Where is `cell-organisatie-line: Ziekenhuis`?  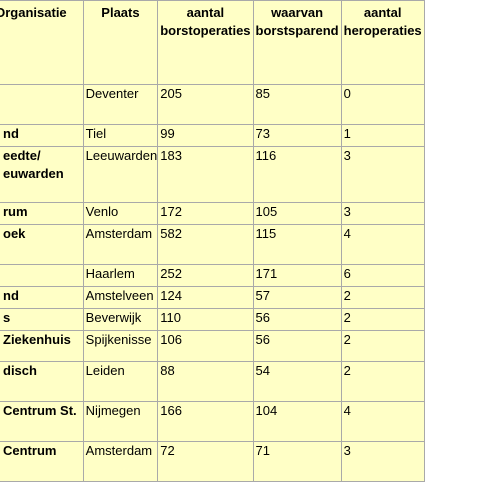 cell-organisatie-line: Ziekenhuis is located at coordinates (37, 339).